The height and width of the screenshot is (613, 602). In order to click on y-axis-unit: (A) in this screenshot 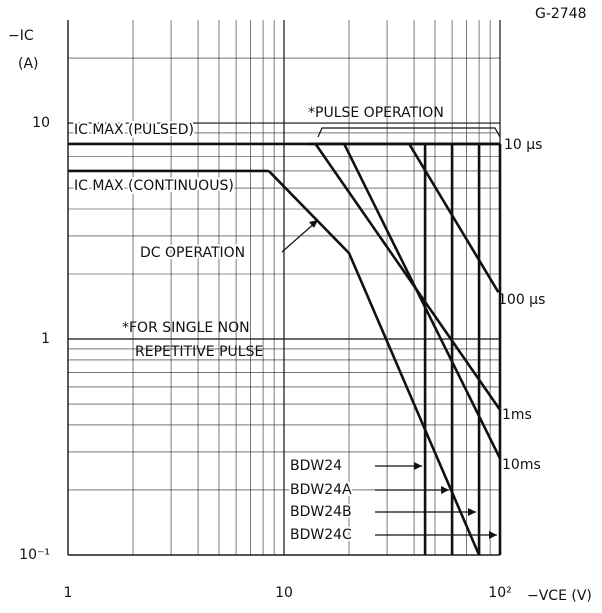, I will do `click(28, 64)`.